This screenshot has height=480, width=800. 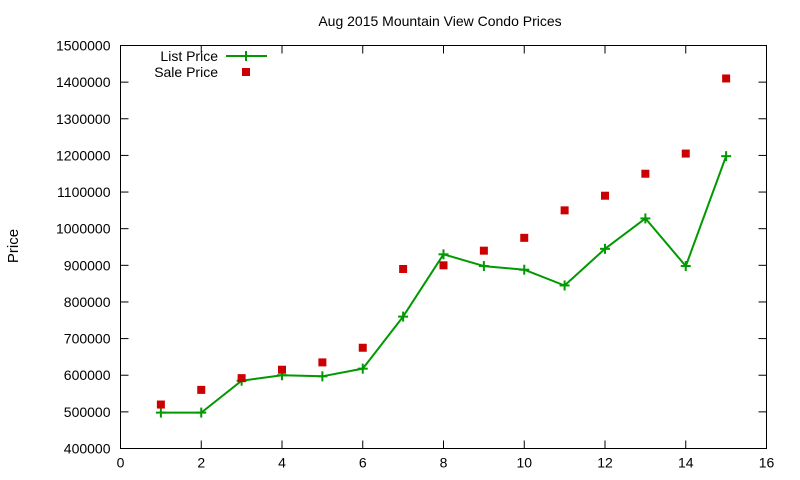 I want to click on legend-label: Sale Price, so click(x=186, y=72).